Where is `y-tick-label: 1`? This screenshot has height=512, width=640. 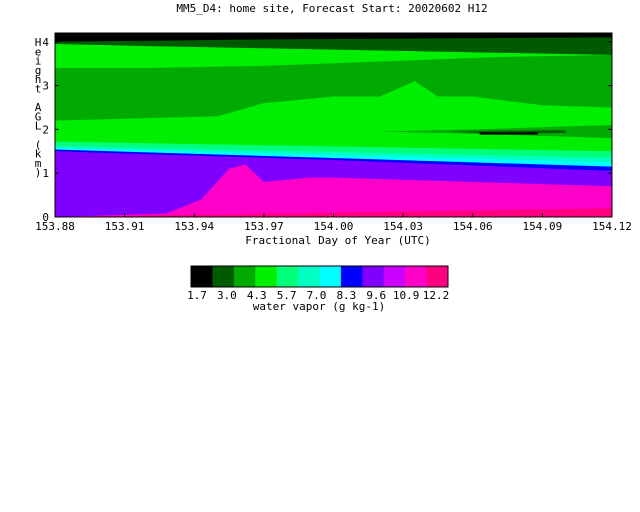 y-tick-label: 1 is located at coordinates (45, 173).